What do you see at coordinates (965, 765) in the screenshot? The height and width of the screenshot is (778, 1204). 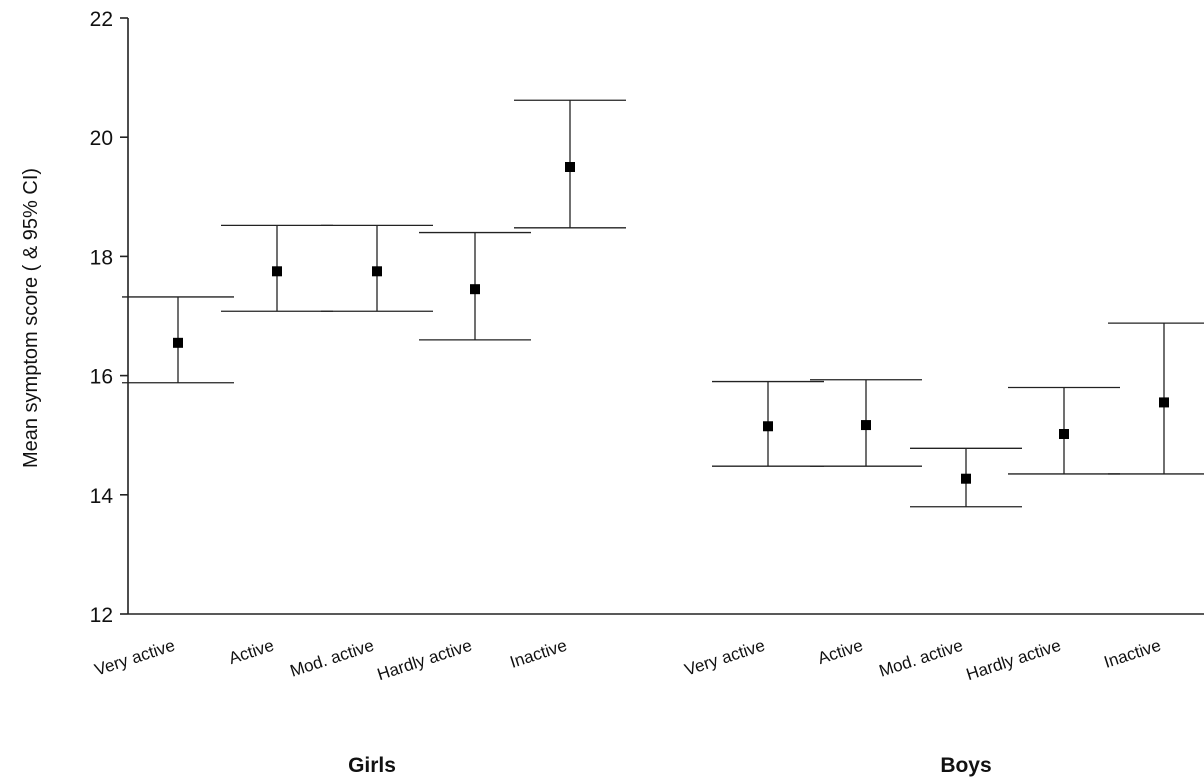 I see `group-label: Boys` at bounding box center [965, 765].